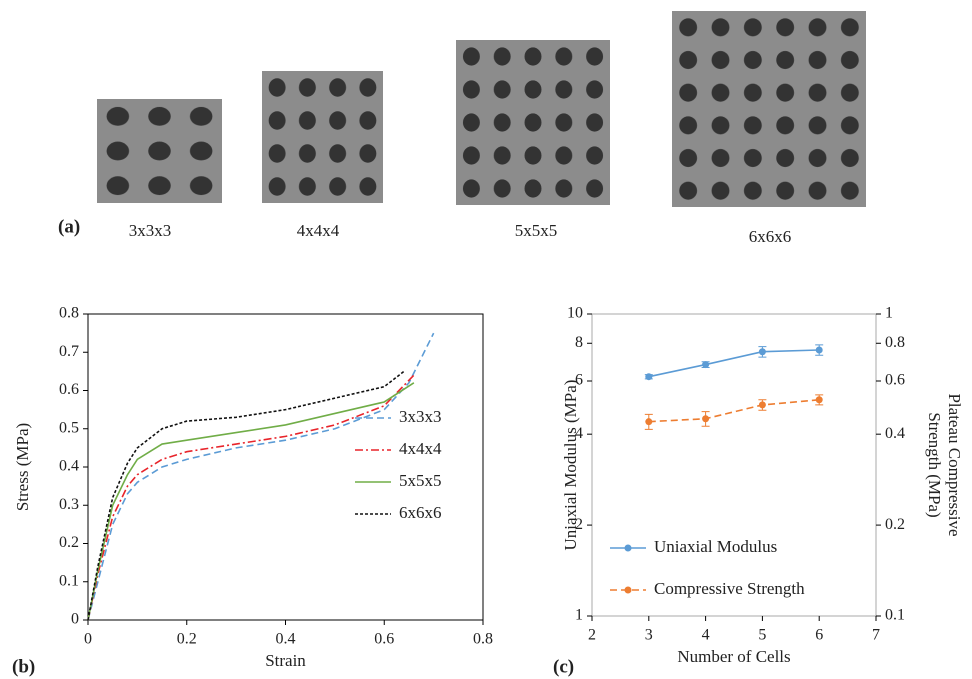 This screenshot has height=679, width=972. What do you see at coordinates (895, 342) in the screenshot?
I see `y2-tick-label: 0.8` at bounding box center [895, 342].